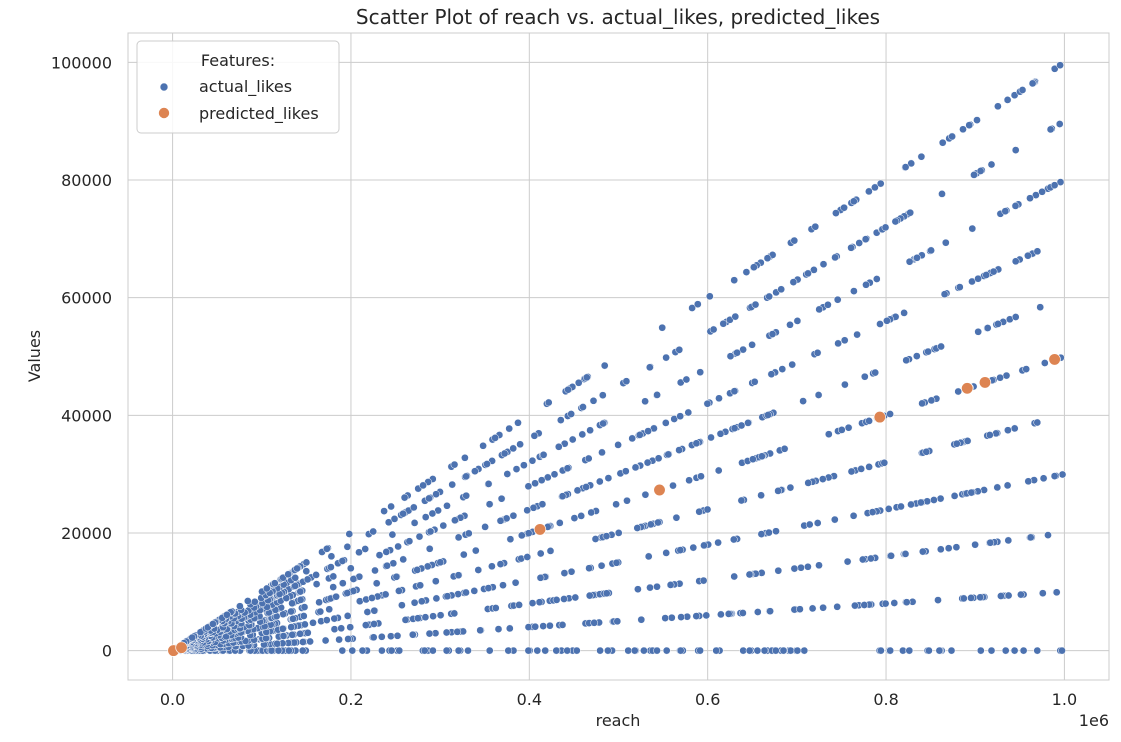 This screenshot has height=742, width=1121. What do you see at coordinates (529, 699) in the screenshot?
I see `x-tick-label: 0.4` at bounding box center [529, 699].